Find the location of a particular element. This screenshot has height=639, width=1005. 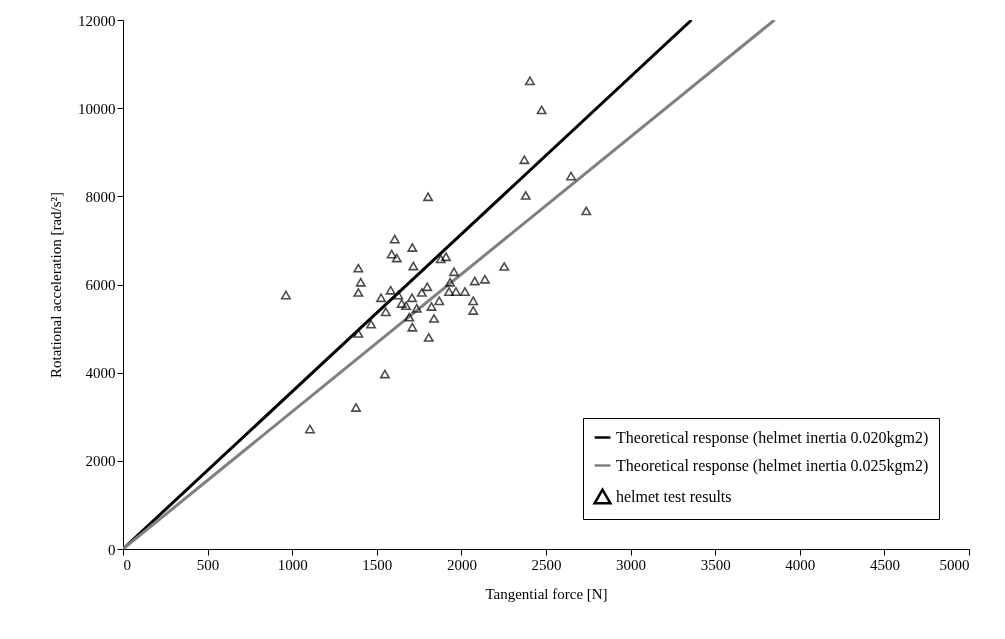

x-tick-label: 4000 is located at coordinates (800, 564).